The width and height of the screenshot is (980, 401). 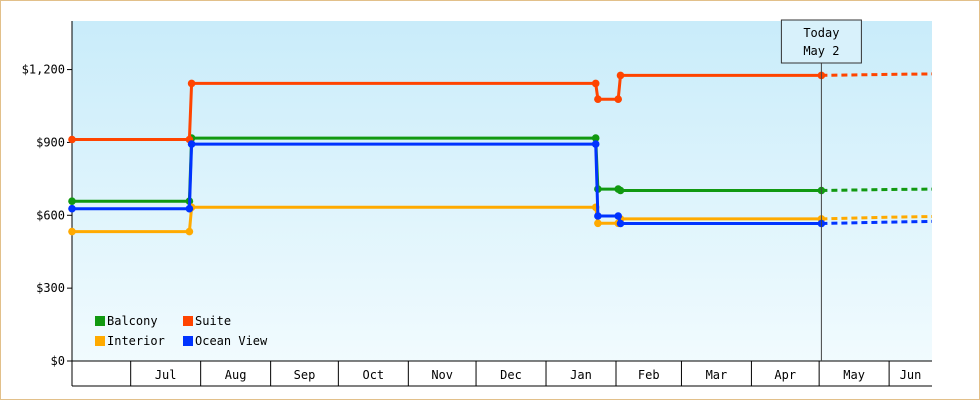 I want to click on x-tick-label: Aug, so click(x=236, y=375).